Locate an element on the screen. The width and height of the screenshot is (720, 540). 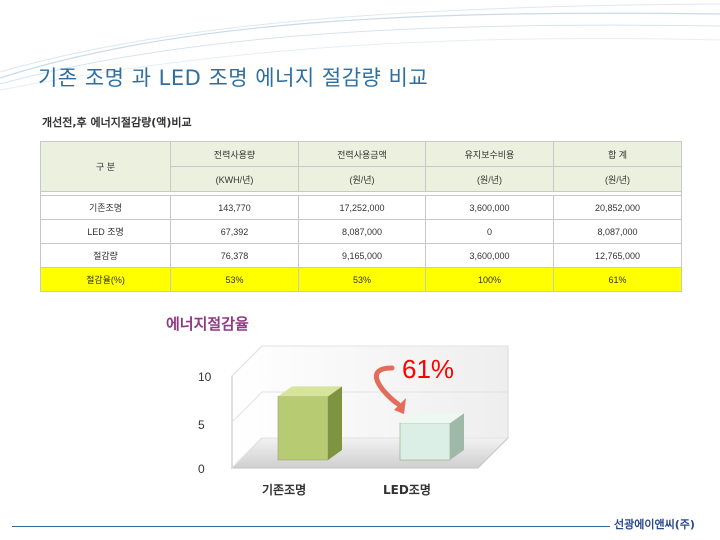
chart-frame is located at coordinates (370, 407).